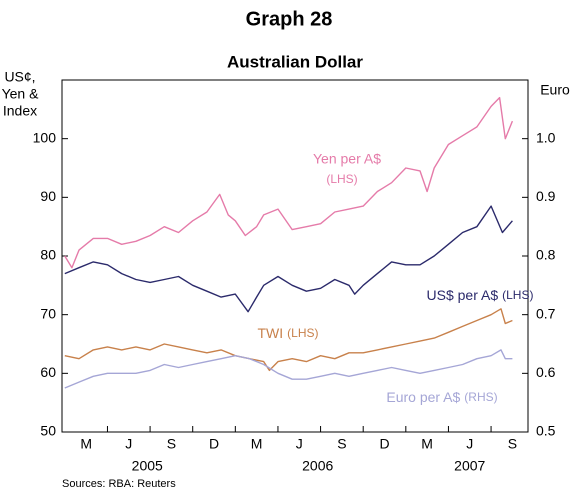 The height and width of the screenshot is (492, 579). I want to click on y-tick-label: 90, so click(48, 196).